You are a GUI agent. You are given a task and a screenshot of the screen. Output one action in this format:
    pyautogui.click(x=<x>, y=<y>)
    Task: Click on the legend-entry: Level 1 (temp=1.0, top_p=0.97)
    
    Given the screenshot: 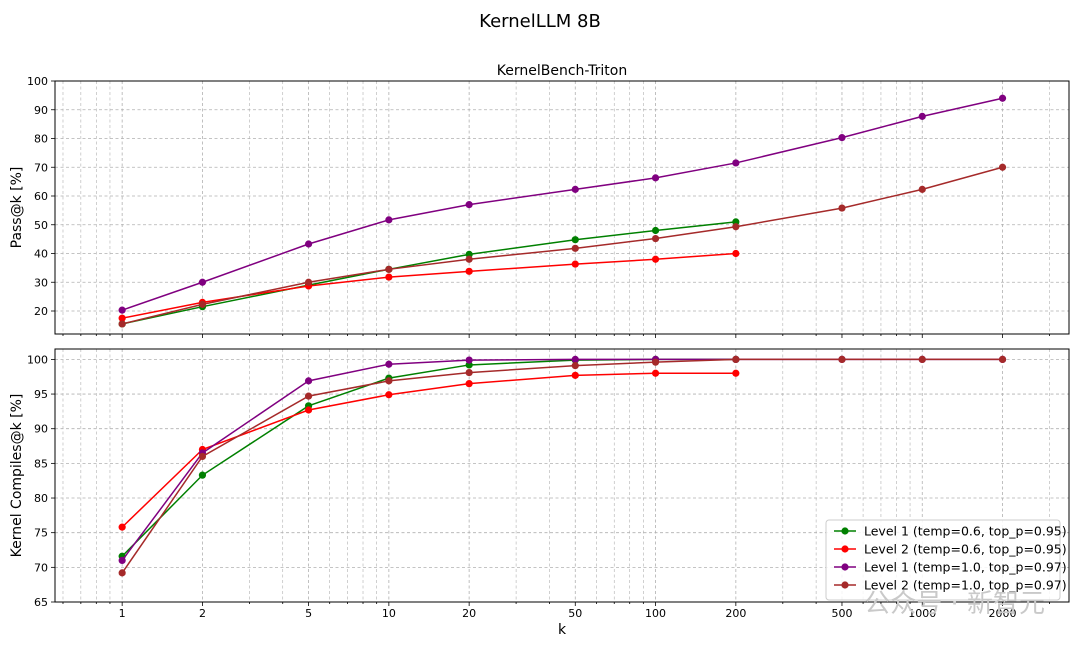 What is the action you would take?
    pyautogui.click(x=950, y=567)
    